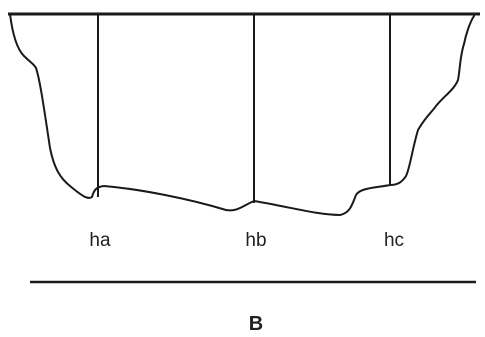 This screenshot has height=337, width=485. What do you see at coordinates (256, 324) in the screenshot?
I see `label-width: B` at bounding box center [256, 324].